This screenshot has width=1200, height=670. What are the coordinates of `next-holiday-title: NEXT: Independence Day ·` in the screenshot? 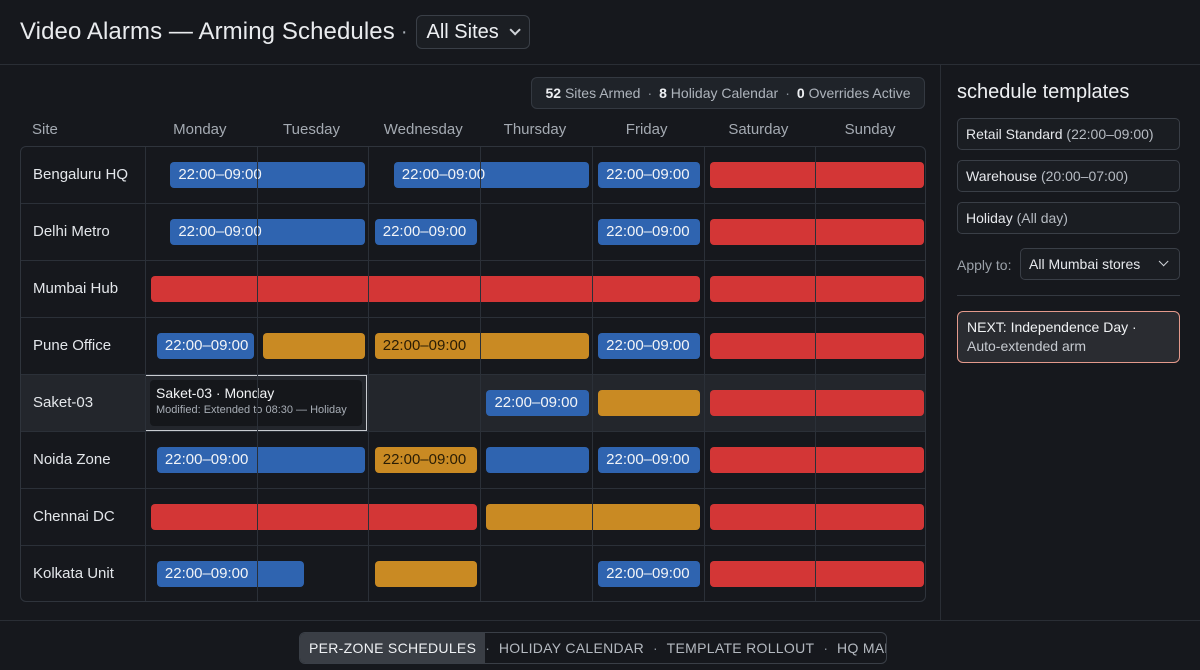 It's located at (1052, 327).